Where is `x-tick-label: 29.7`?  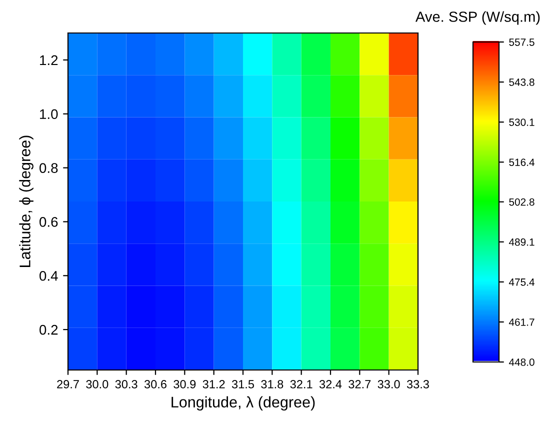 x-tick-label: 29.7 is located at coordinates (68, 384).